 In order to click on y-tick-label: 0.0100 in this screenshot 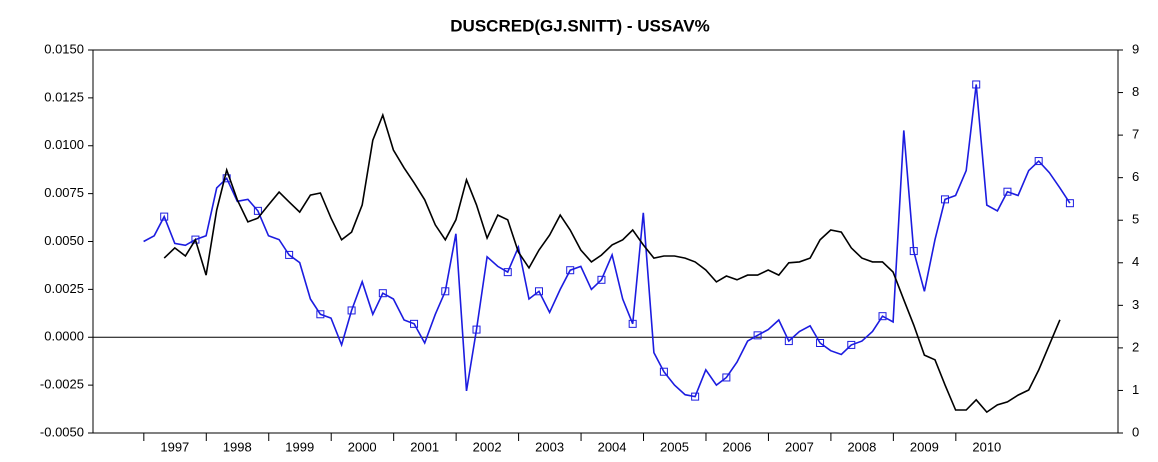, I will do `click(64, 144)`.